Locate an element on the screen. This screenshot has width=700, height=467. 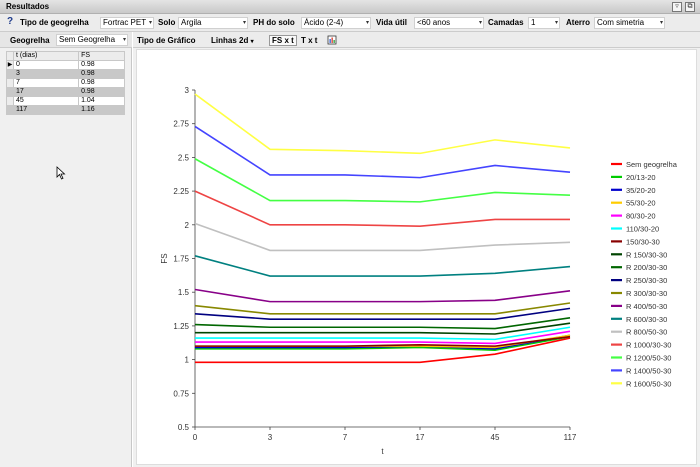
ph-select: Ácido (2-4) ▾ is located at coordinates (336, 23).